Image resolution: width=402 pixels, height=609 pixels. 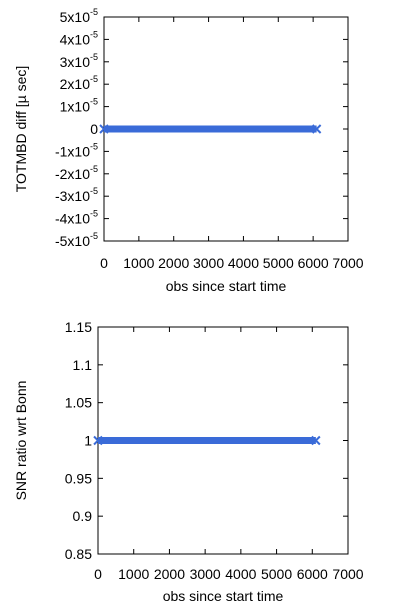 What do you see at coordinates (83, 516) in the screenshot?
I see `y-tick-label: 0.9` at bounding box center [83, 516].